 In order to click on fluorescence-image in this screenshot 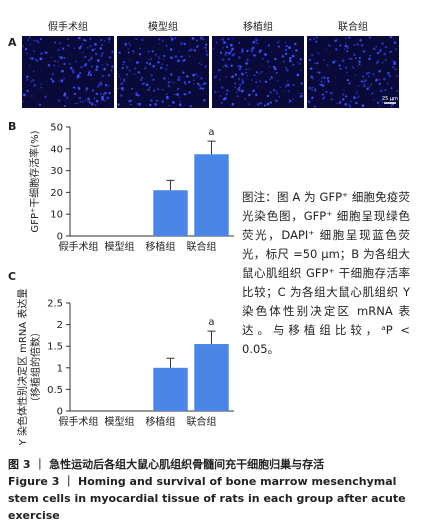, I will do `click(163, 72)`.